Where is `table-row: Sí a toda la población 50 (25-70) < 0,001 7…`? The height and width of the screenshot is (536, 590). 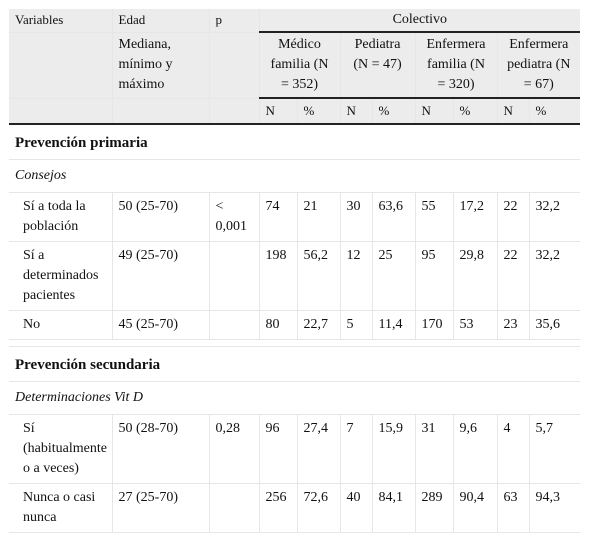 table-row: Sí a toda la población 50 (25-70) < 0,001 7… is located at coordinates (295, 217).